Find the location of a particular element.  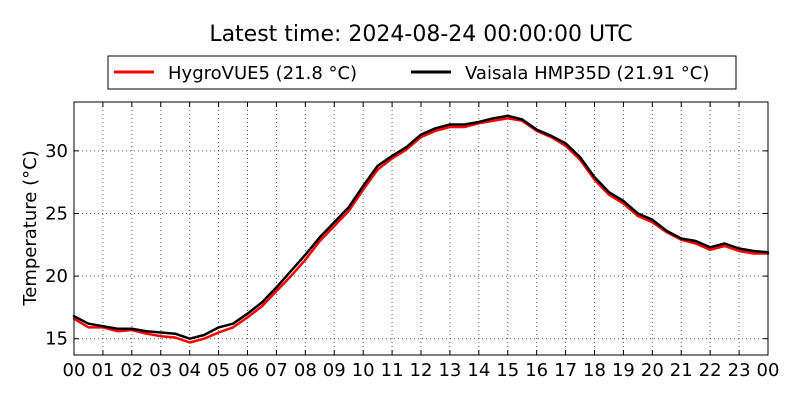

x-tick-label: 17 is located at coordinates (565, 370).